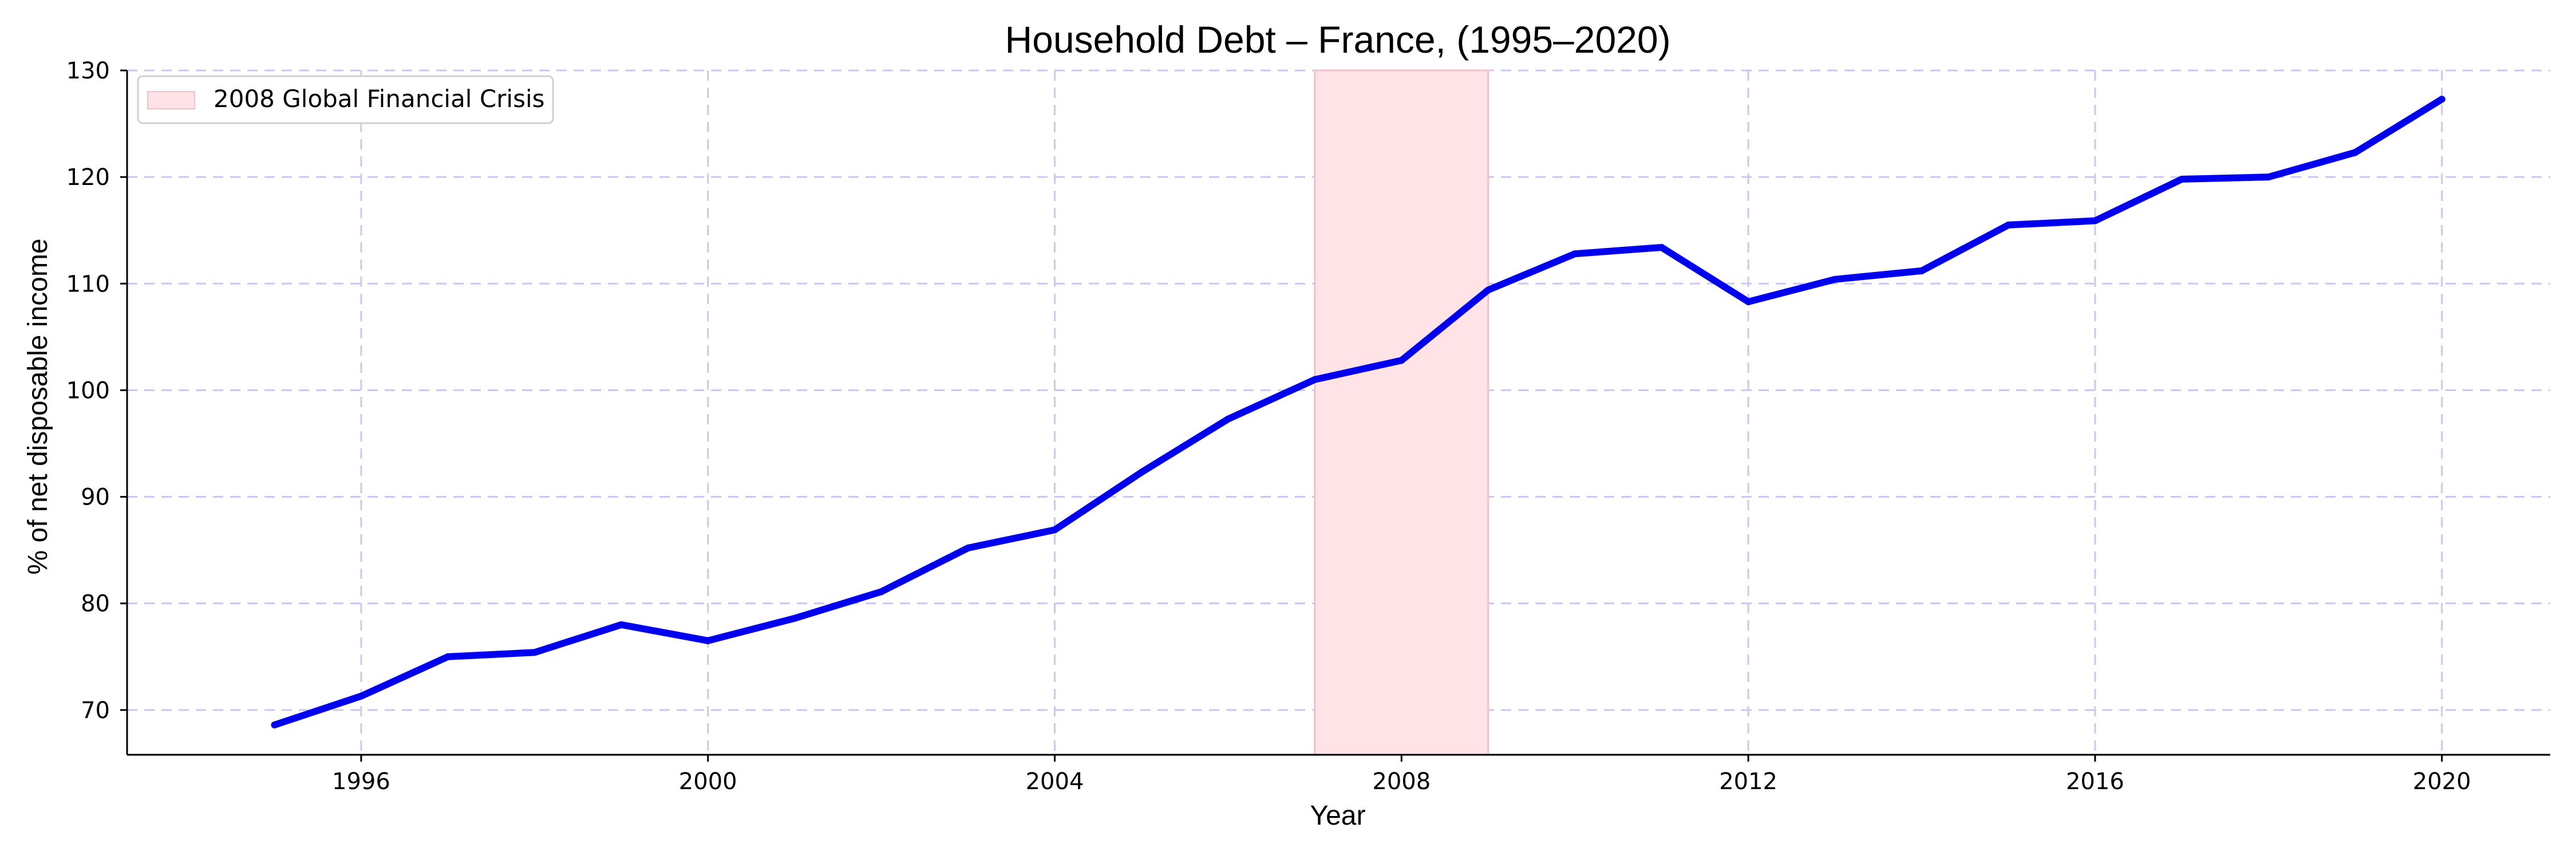  I want to click on crisis-shading, so click(1402, 412).